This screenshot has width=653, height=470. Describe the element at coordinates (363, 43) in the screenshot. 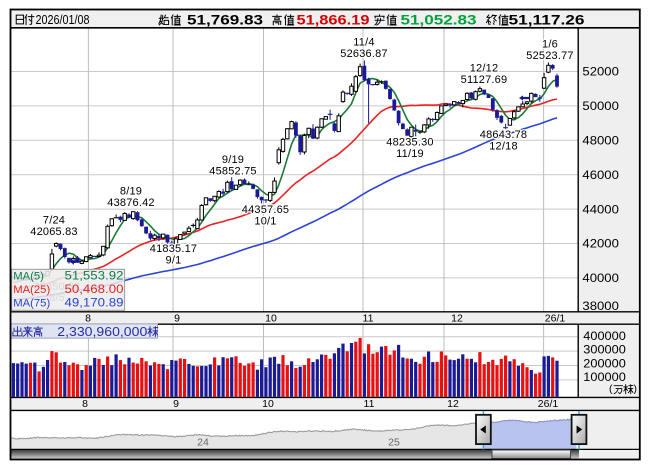

I see `svg-text: 11/4` at that location.